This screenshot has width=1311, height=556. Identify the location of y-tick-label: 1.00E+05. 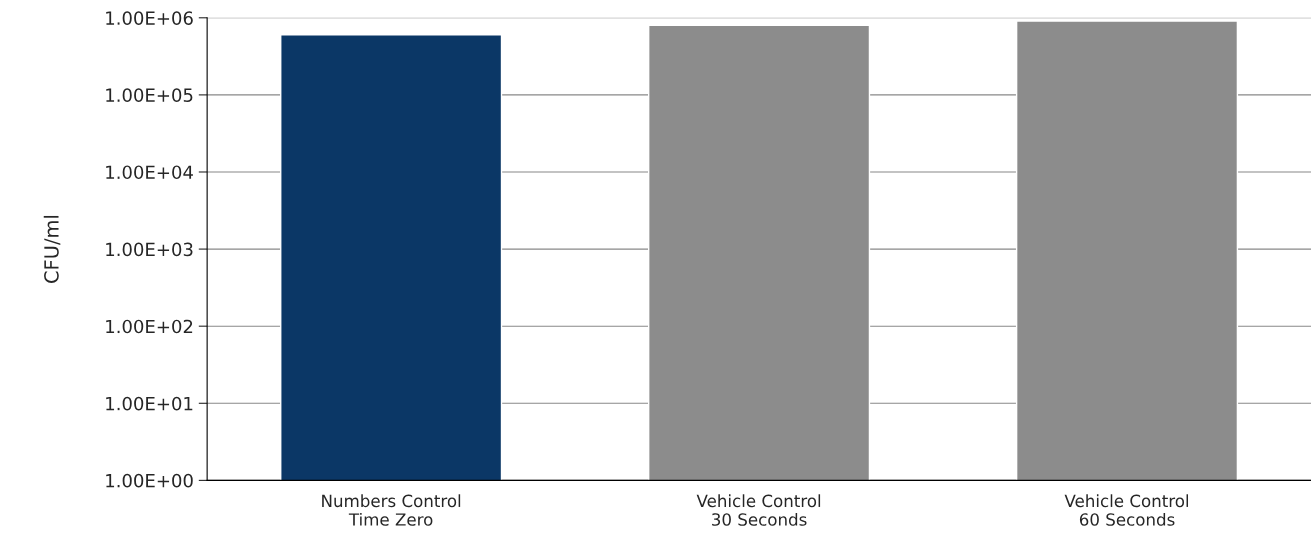
(149, 95).